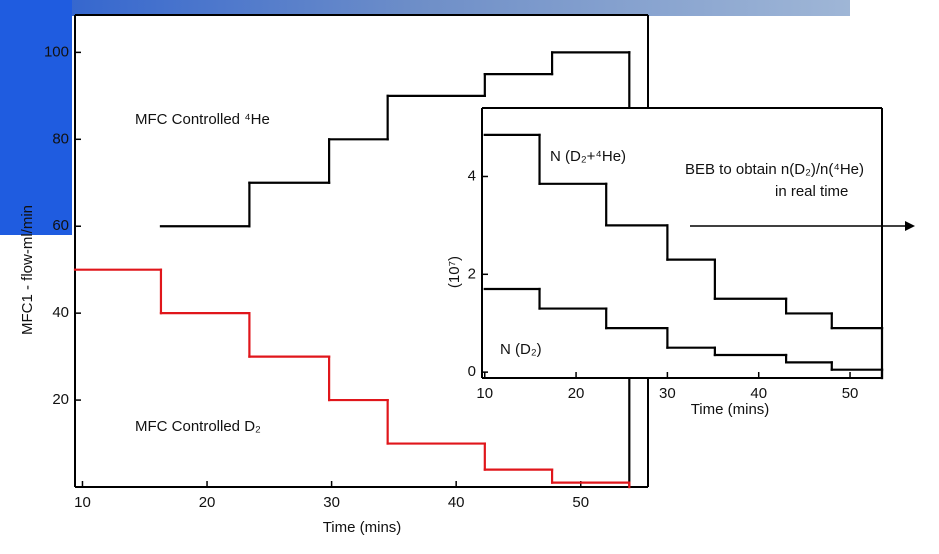  I want to click on y-axis-label: MFC1 - flow-ml/min, so click(27, 270).